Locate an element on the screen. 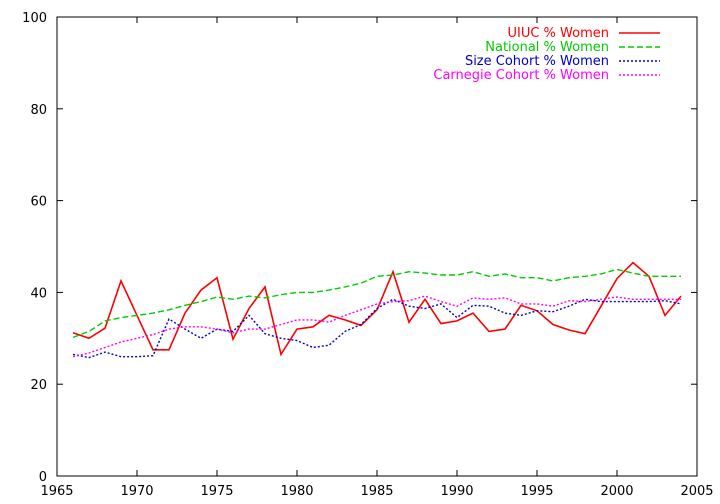  y-tick-label: 20 is located at coordinates (38, 385).